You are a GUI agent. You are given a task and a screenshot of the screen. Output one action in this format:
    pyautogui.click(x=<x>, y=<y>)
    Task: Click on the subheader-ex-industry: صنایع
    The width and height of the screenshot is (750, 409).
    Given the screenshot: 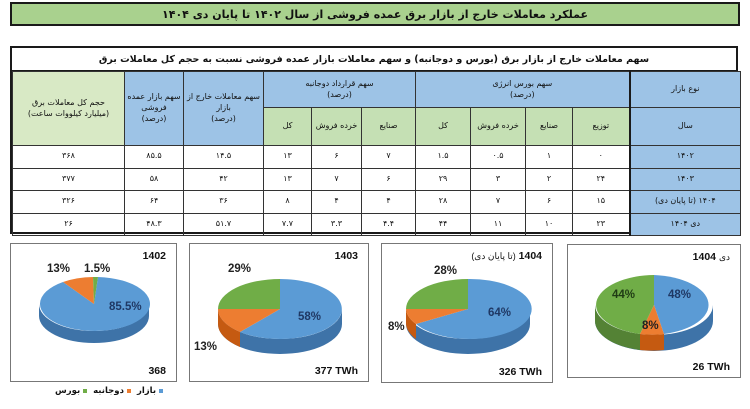 What is the action you would take?
    pyautogui.click(x=549, y=126)
    